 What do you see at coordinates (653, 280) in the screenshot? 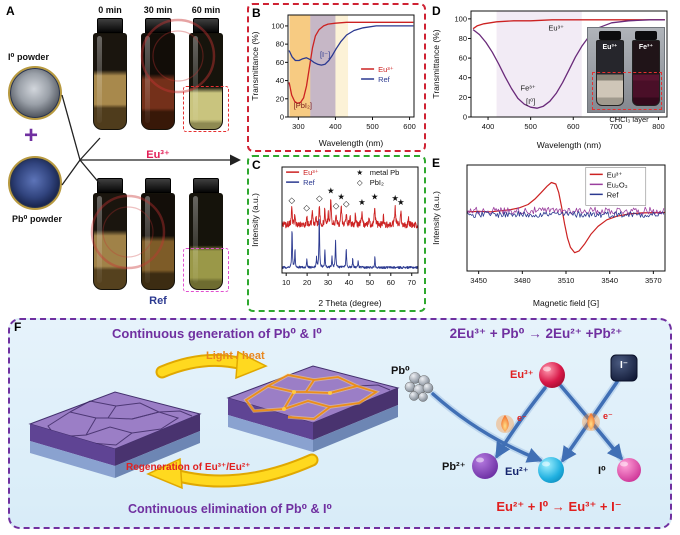
I see `svg-text: 3570` at bounding box center [653, 280].